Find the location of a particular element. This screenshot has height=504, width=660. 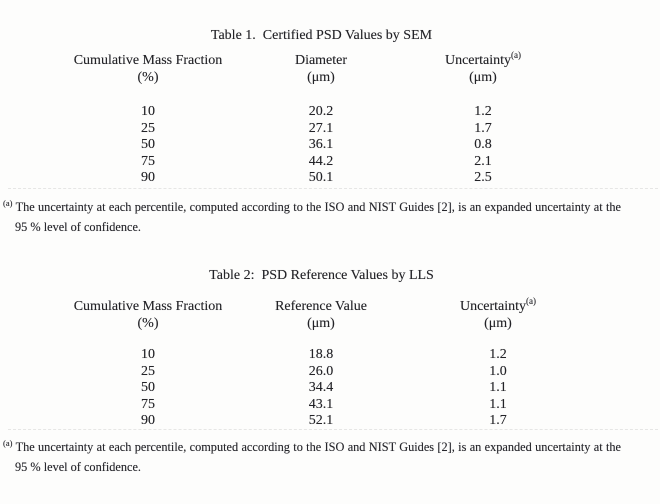

table-cell: 43.1 is located at coordinates (321, 404).